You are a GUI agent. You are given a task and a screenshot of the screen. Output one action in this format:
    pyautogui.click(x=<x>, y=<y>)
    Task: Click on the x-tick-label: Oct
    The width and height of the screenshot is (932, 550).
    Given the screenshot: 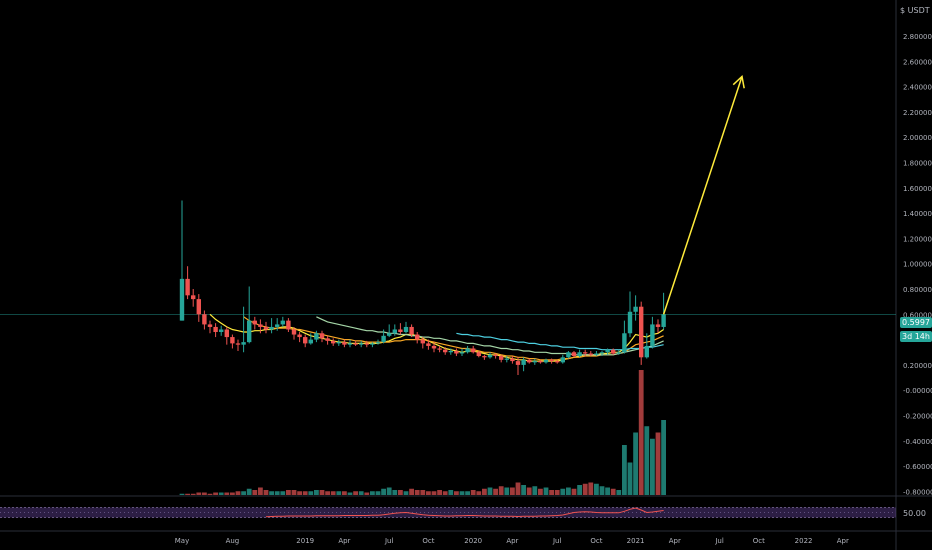 What is the action you would take?
    pyautogui.click(x=596, y=541)
    